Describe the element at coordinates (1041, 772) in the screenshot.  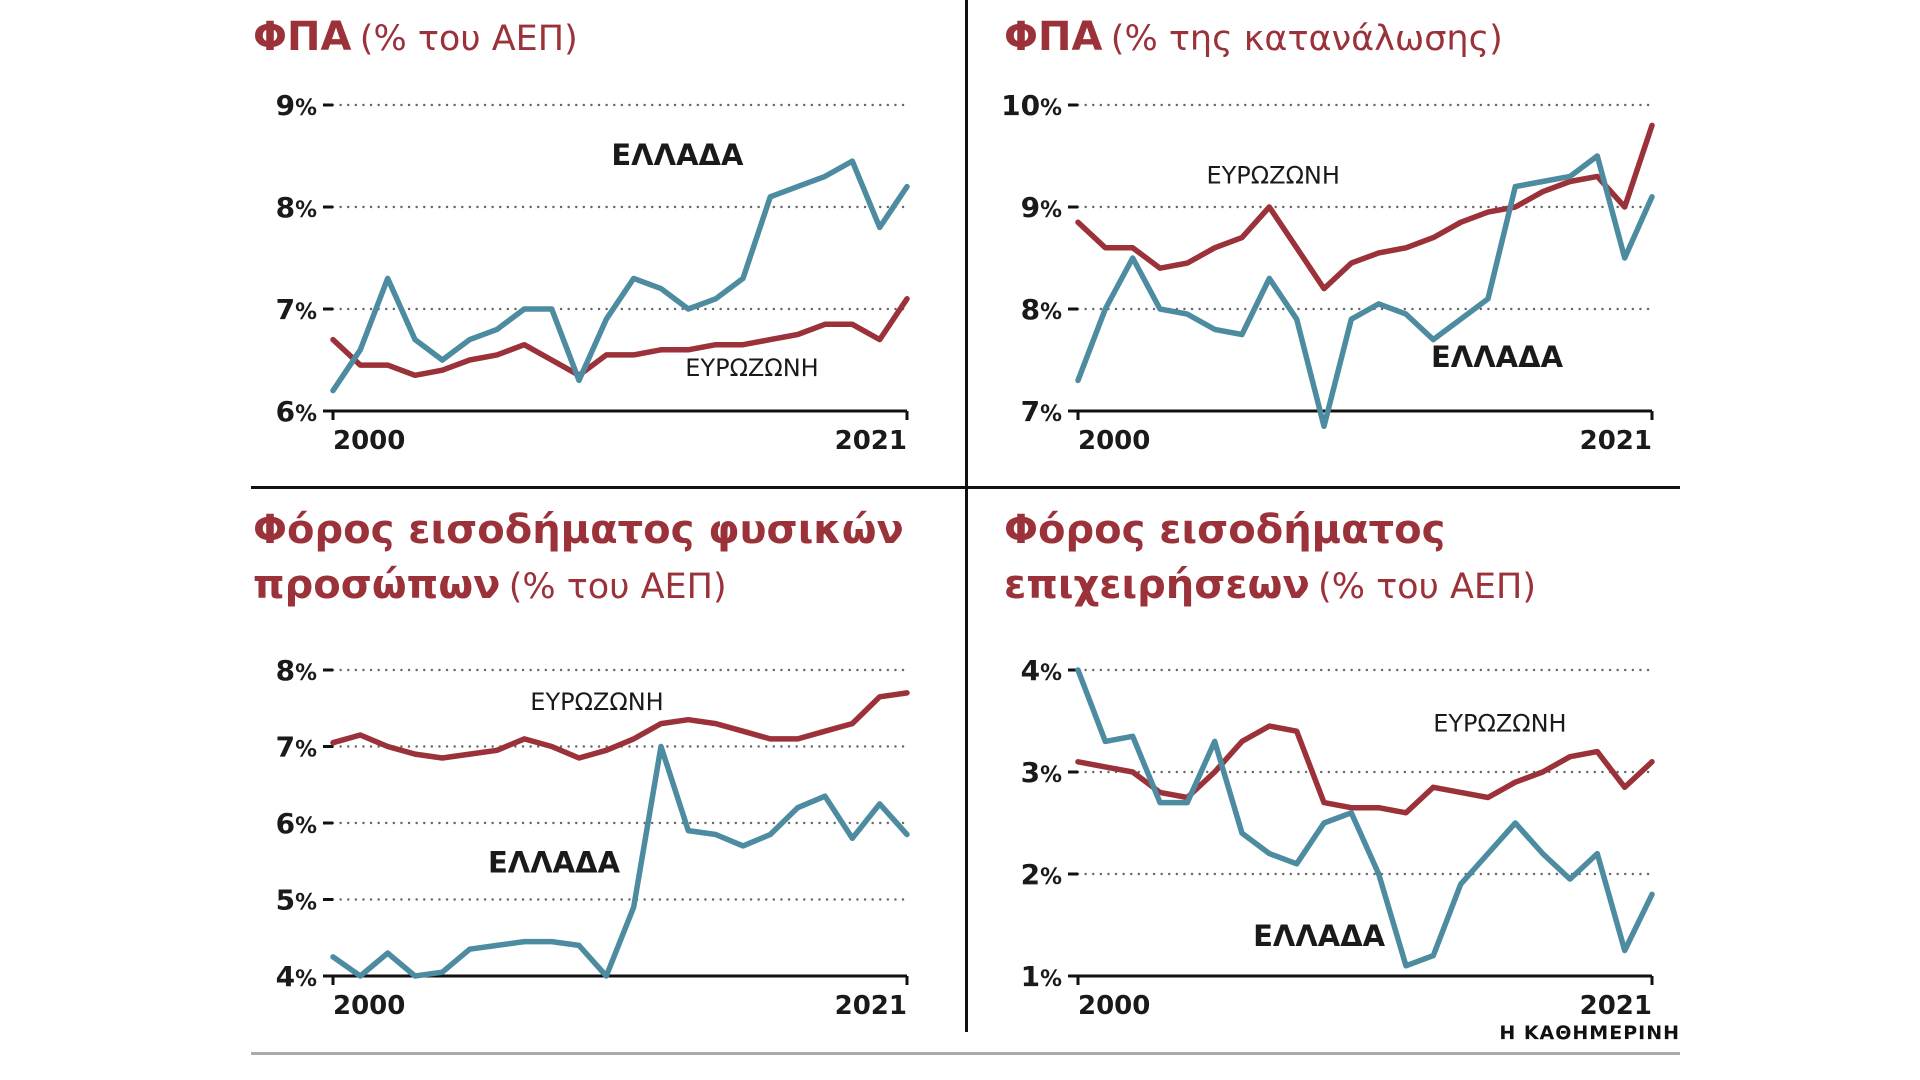
I see `y-tick-label: 3%` at that location.